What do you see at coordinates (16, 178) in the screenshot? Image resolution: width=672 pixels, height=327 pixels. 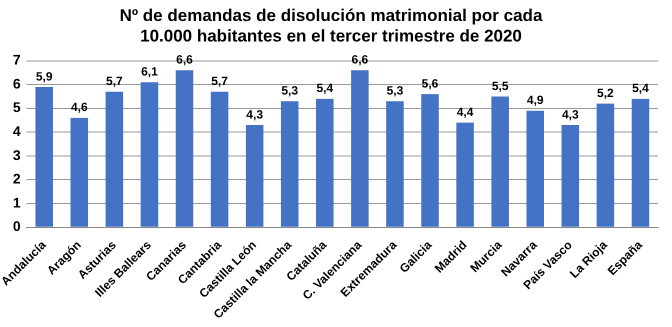 I see `y-tick-label: 2` at bounding box center [16, 178].